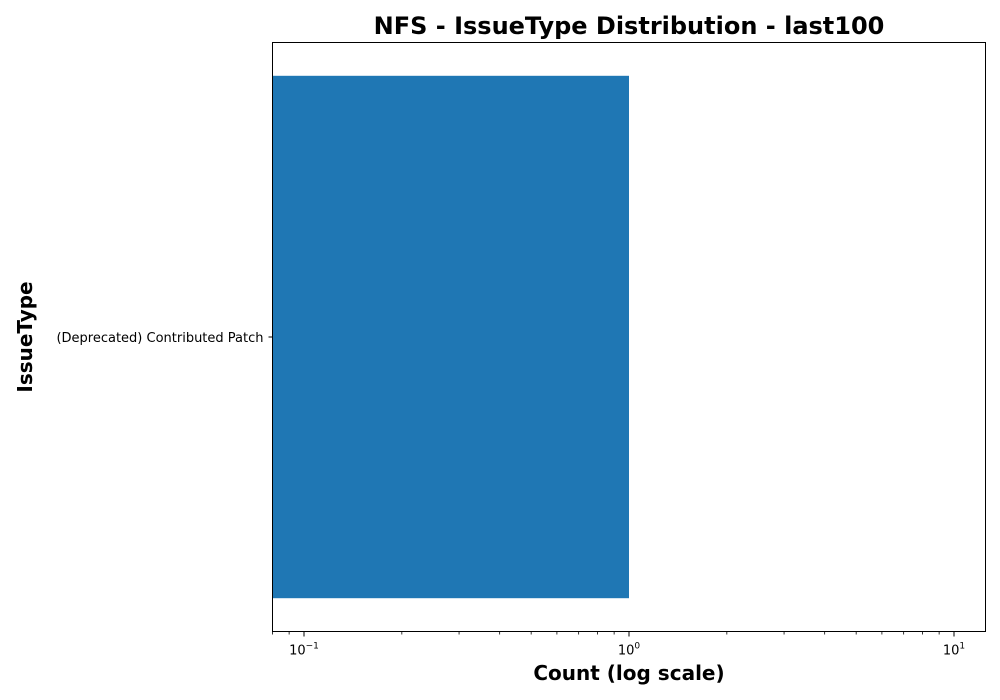 This screenshot has width=1000, height=700. I want to click on y-axis-label: IssueType, so click(25, 336).